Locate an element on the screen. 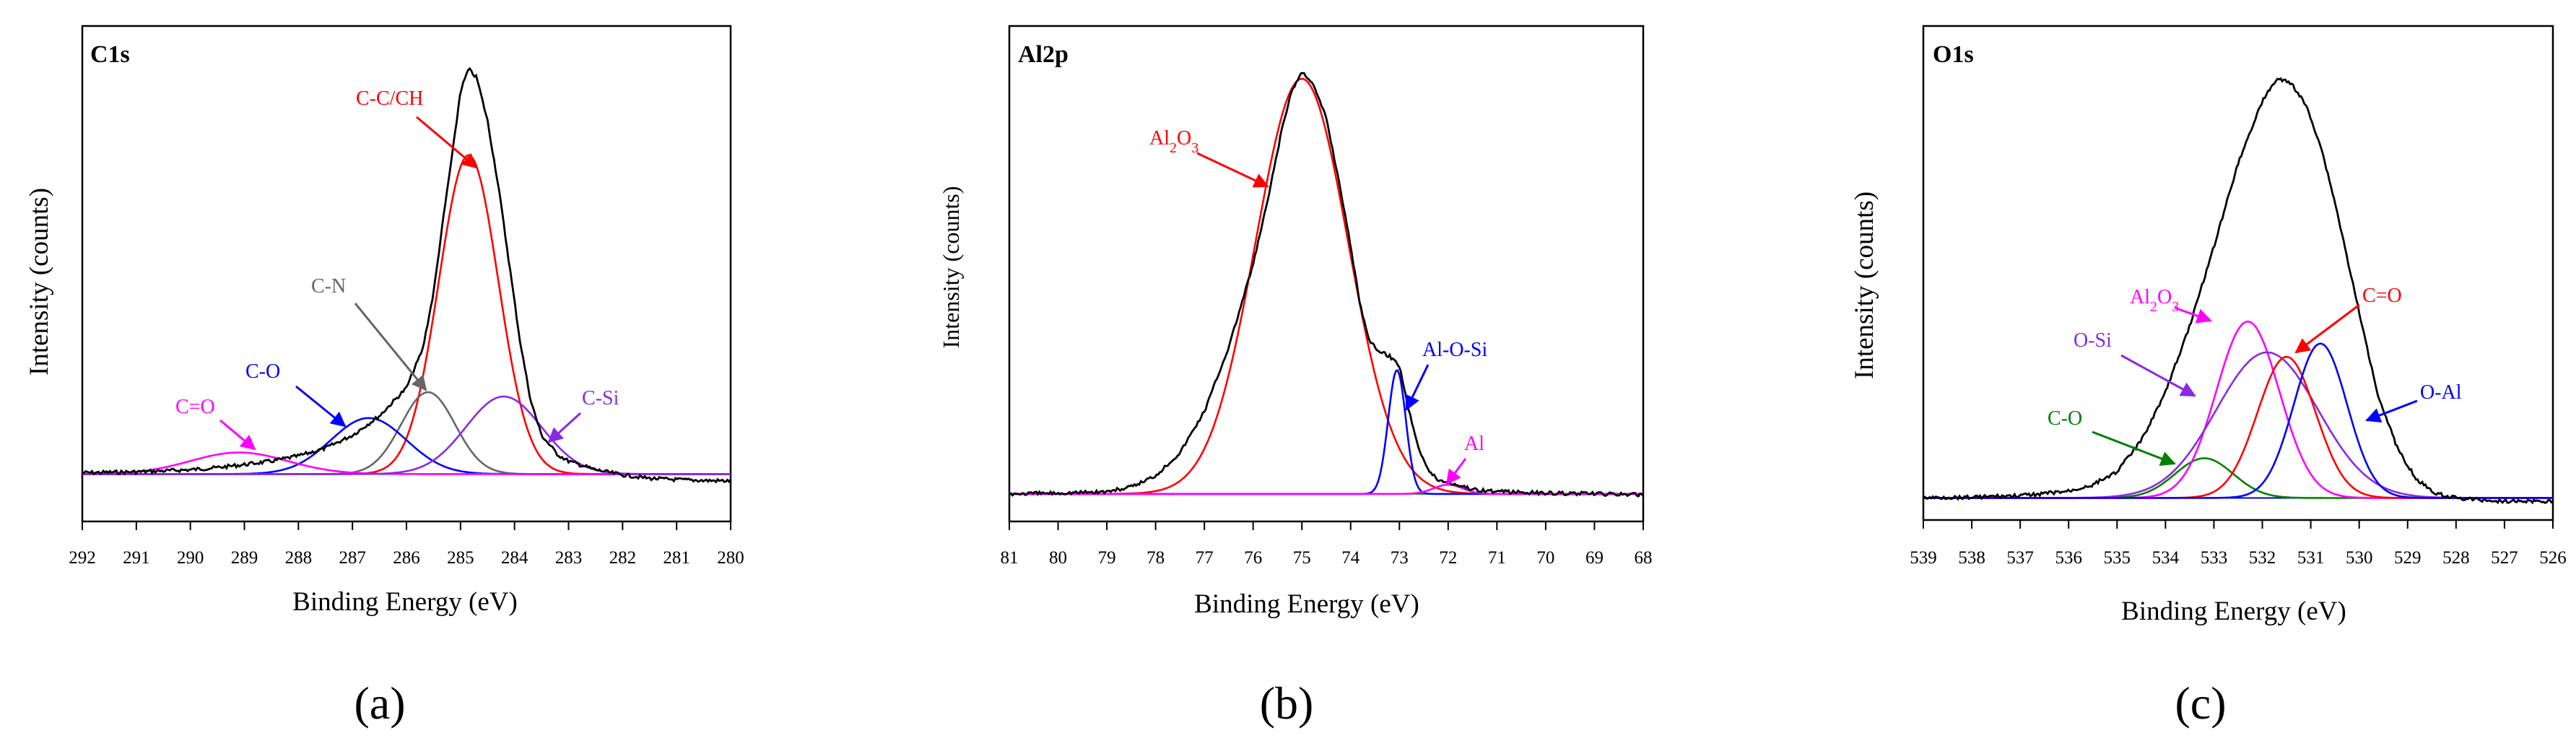  x-tick-label: 535 is located at coordinates (2117, 558).